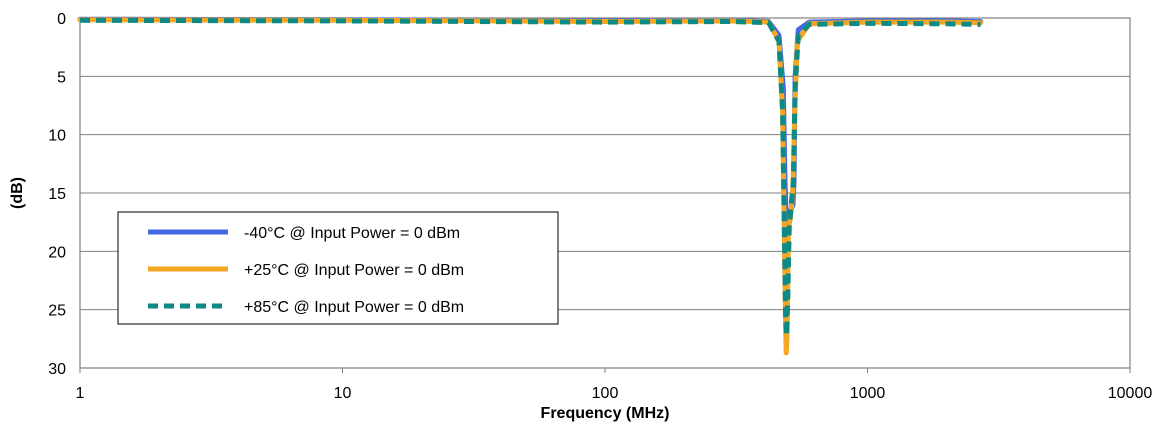 The width and height of the screenshot is (1160, 436). I want to click on x-tick-label: 1000, so click(868, 393).